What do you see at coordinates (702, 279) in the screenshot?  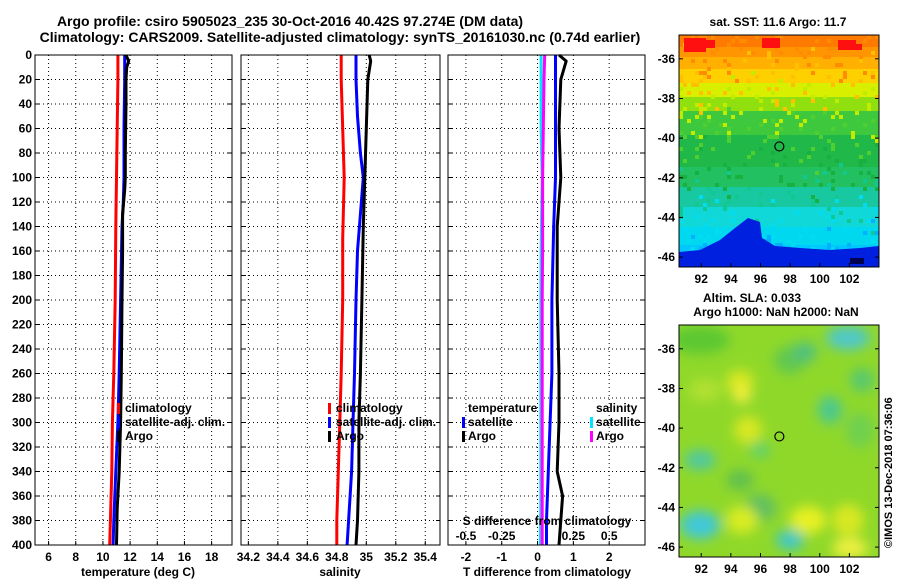 I see `sst-xtick-label: 92` at bounding box center [702, 279].